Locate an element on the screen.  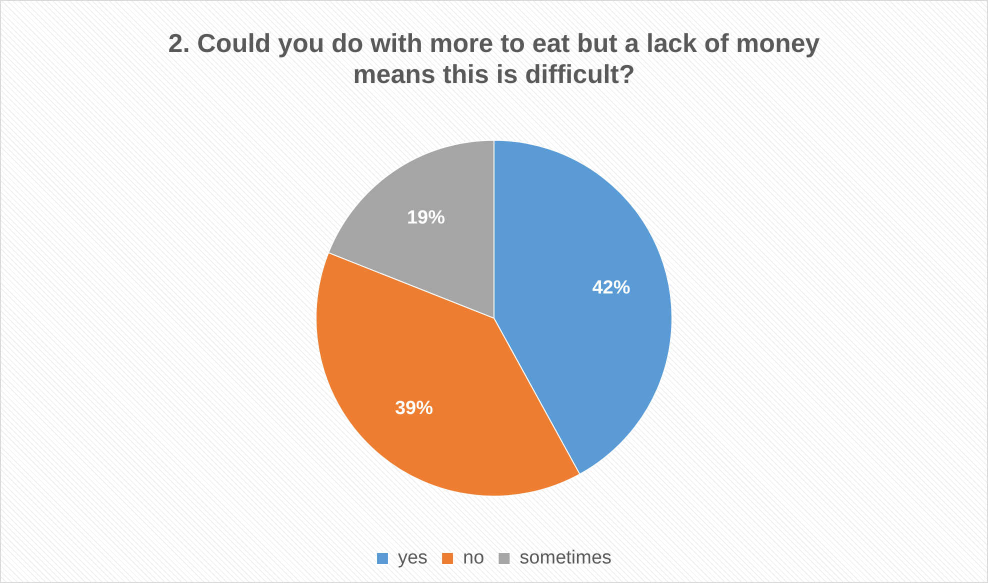
legend-label: no is located at coordinates (473, 558).